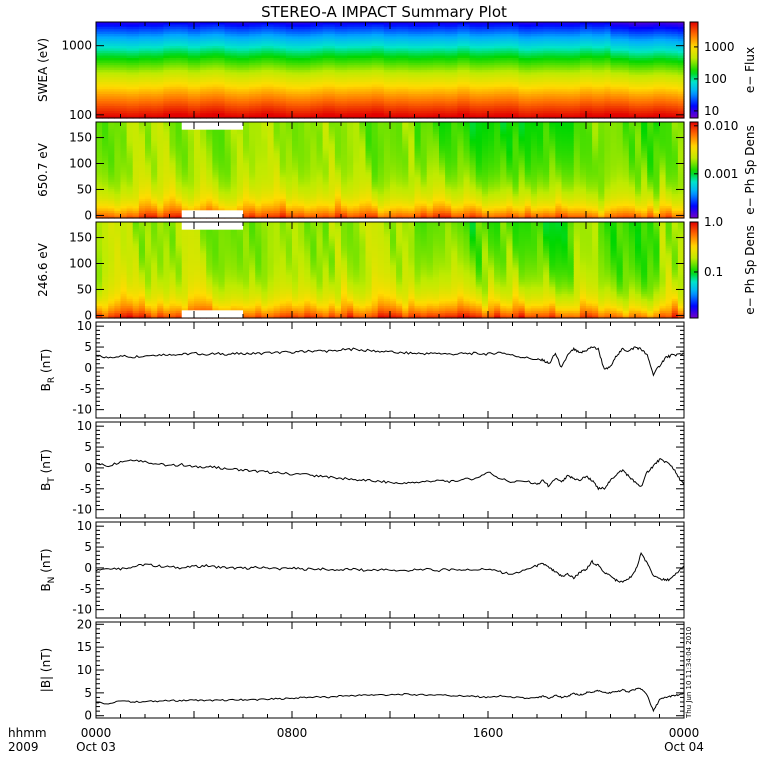  I want to click on colorbar-swea, so click(694, 70).